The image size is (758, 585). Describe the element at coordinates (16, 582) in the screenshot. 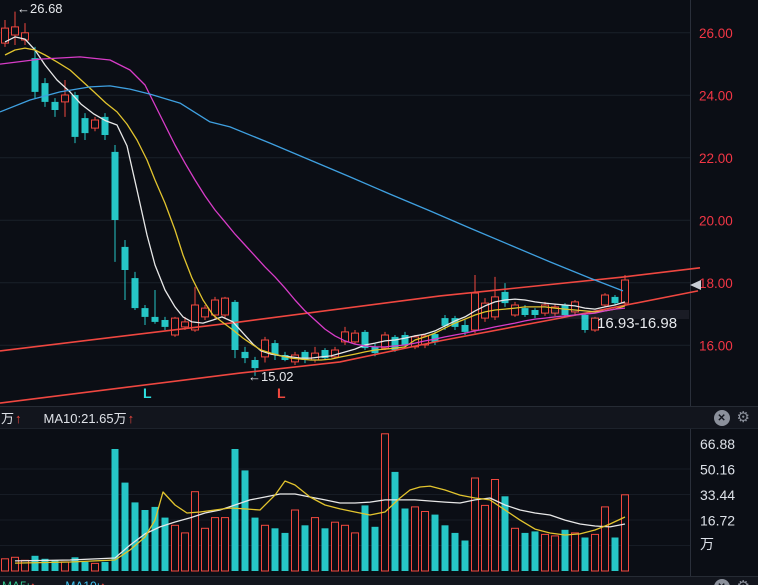

I see `indicator-ma5-label: MA5:` at that location.